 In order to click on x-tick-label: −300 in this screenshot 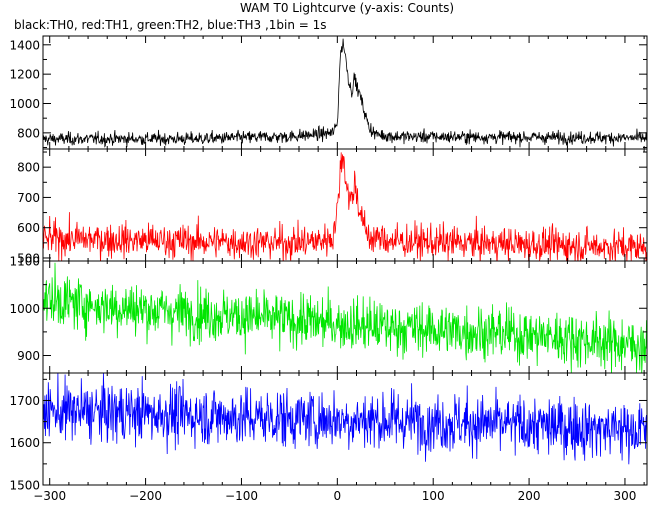, I will do `click(49, 496)`.